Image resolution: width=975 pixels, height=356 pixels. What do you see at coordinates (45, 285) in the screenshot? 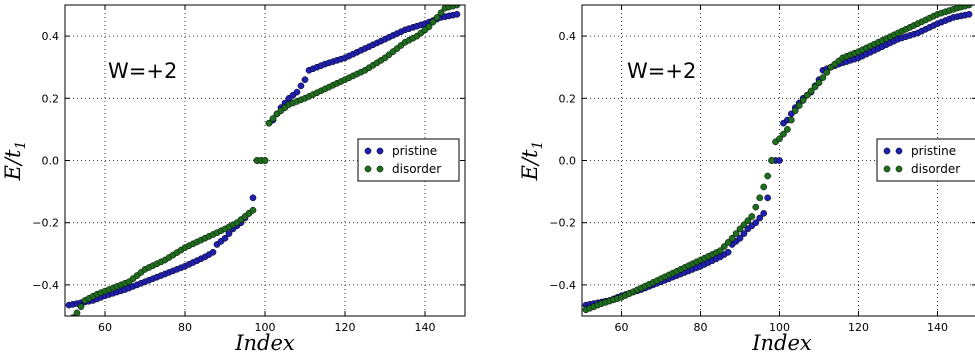
I see `y-tick-label: −0.4` at bounding box center [45, 285].